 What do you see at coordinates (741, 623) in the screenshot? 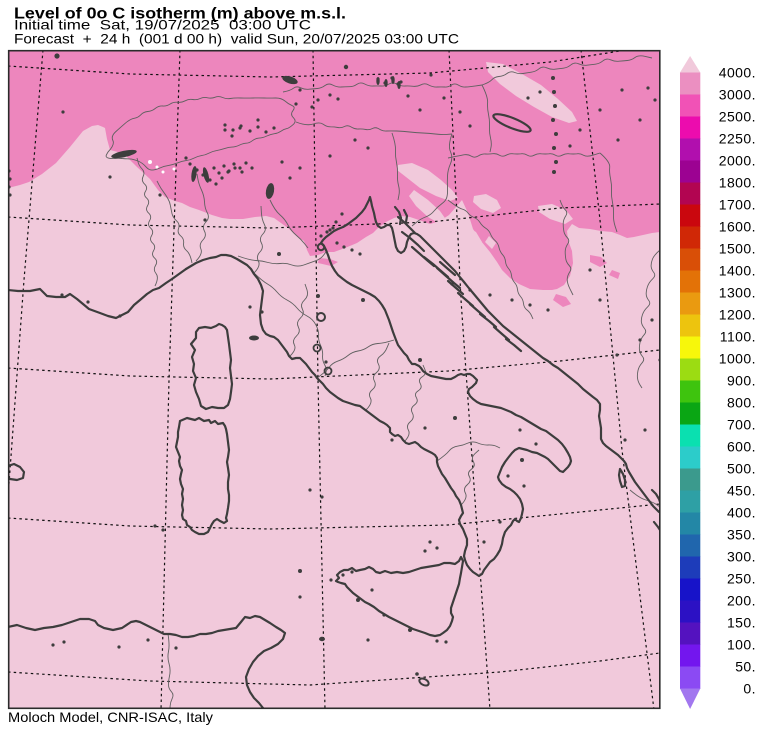
I see `svg-text: 150.` at bounding box center [741, 623].